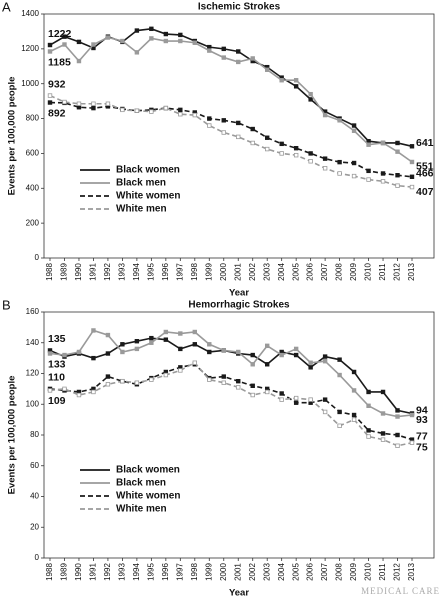 Image resolution: width=446 pixels, height=602 pixels. Describe the element at coordinates (425, 174) in the screenshot. I see `data-label: 466` at that location.